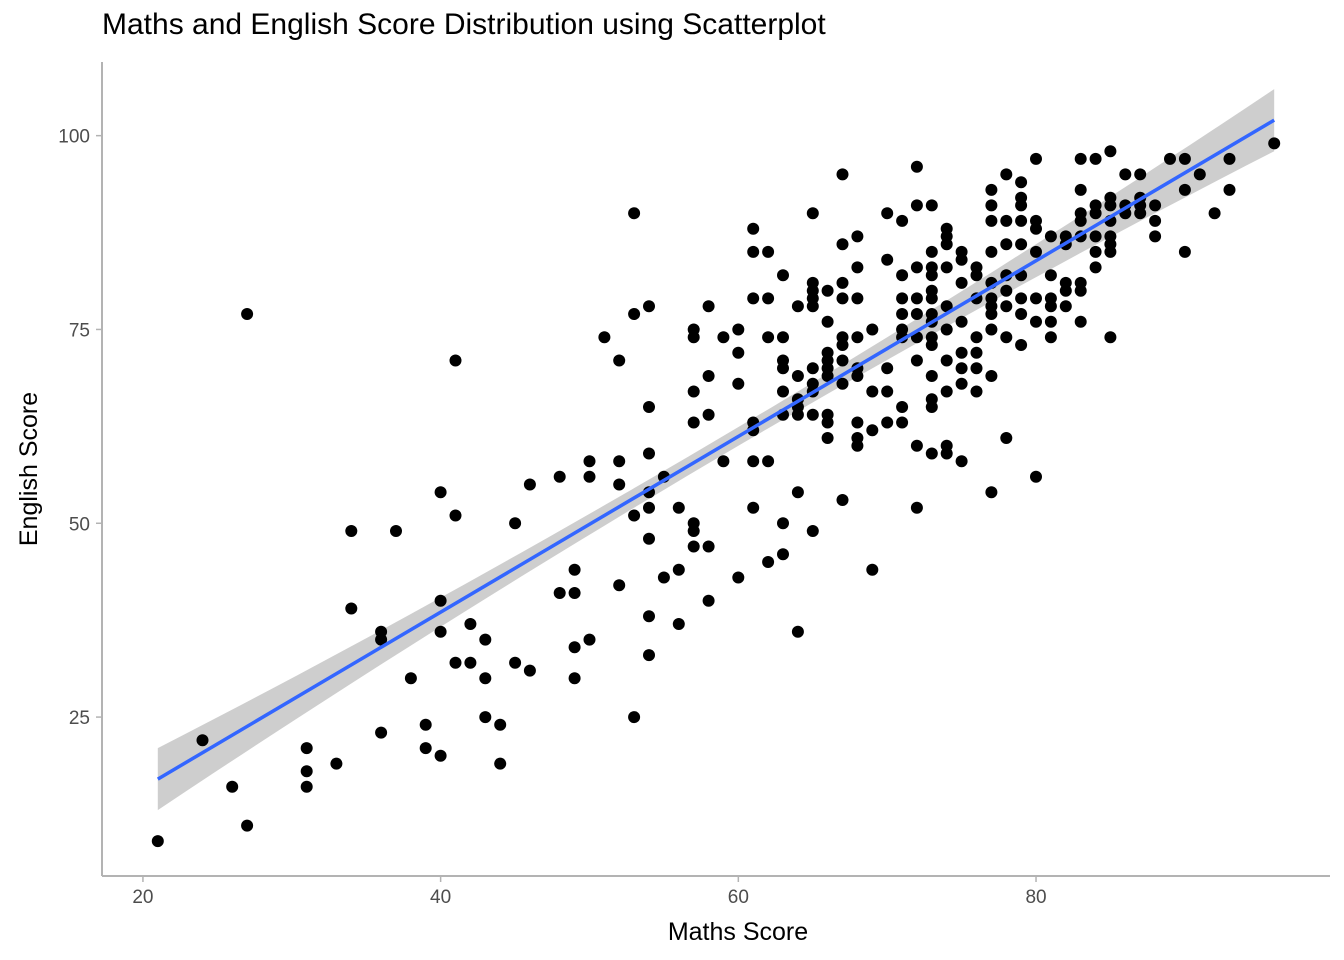 This screenshot has height=960, width=1344. What do you see at coordinates (738, 897) in the screenshot?
I see `x-tick-label: 60` at bounding box center [738, 897].